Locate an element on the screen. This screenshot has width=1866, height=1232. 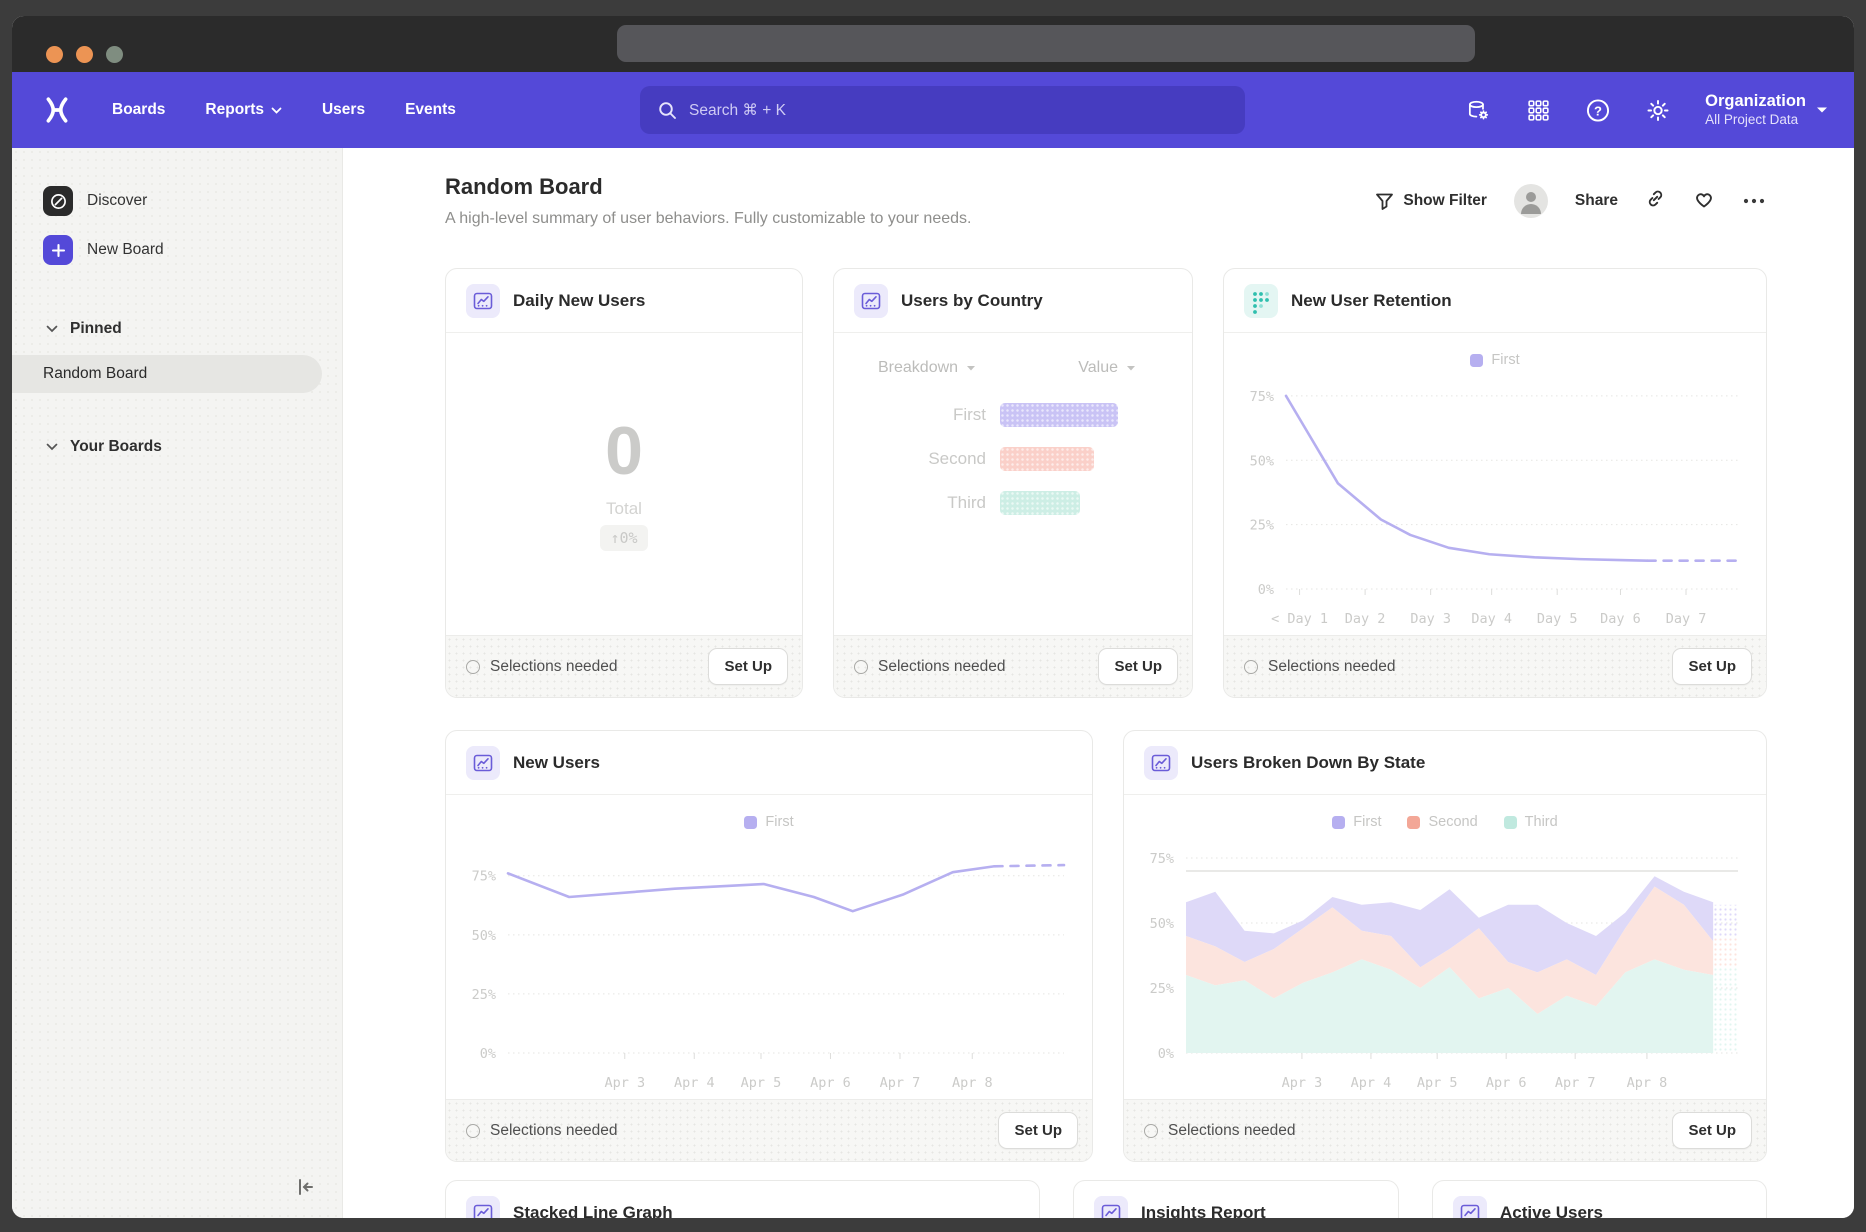
retention-dots-icon is located at coordinates (1261, 300).